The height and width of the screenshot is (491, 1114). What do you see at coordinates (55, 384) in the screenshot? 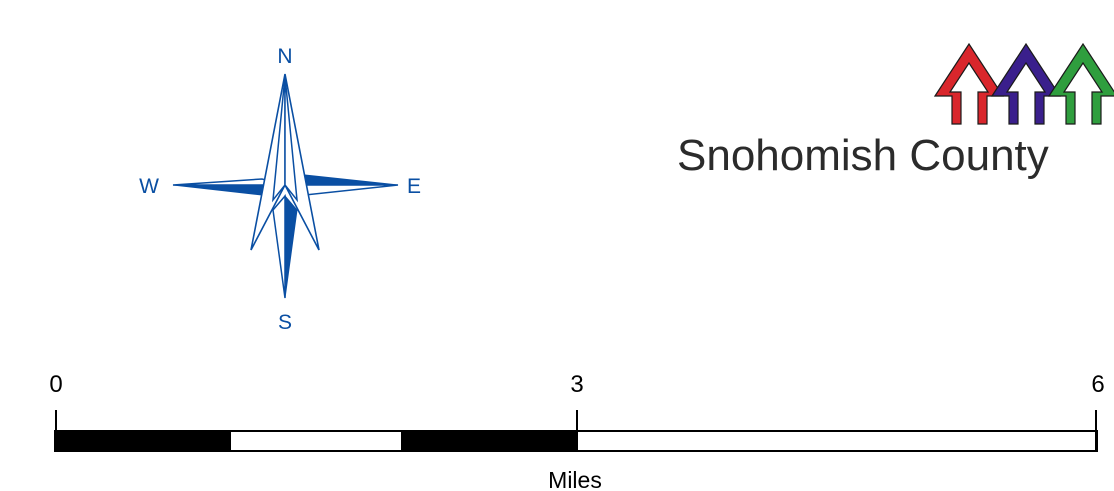
I see `scale-tick-label-0: 0` at bounding box center [55, 384].